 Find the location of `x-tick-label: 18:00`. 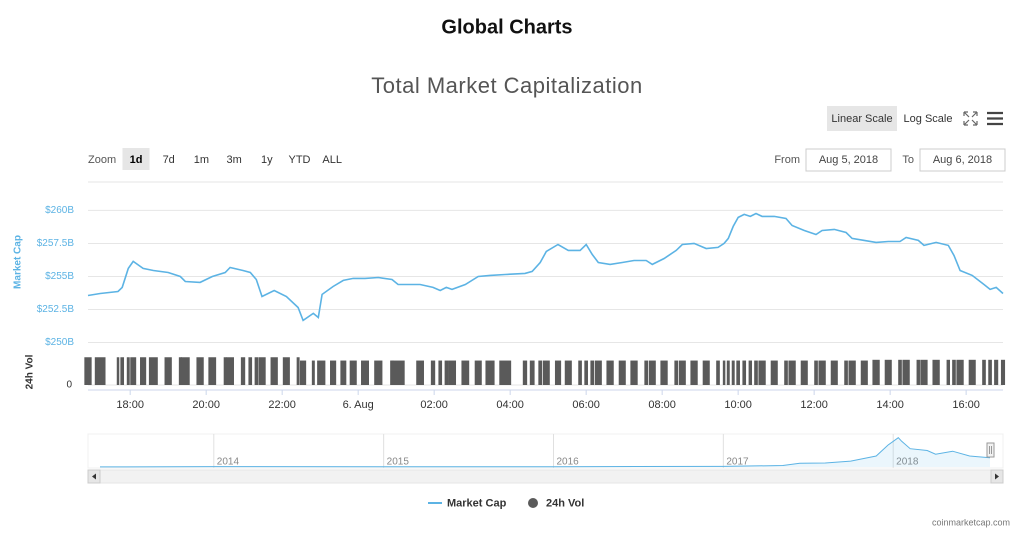

x-tick-label: 18:00 is located at coordinates (130, 405).